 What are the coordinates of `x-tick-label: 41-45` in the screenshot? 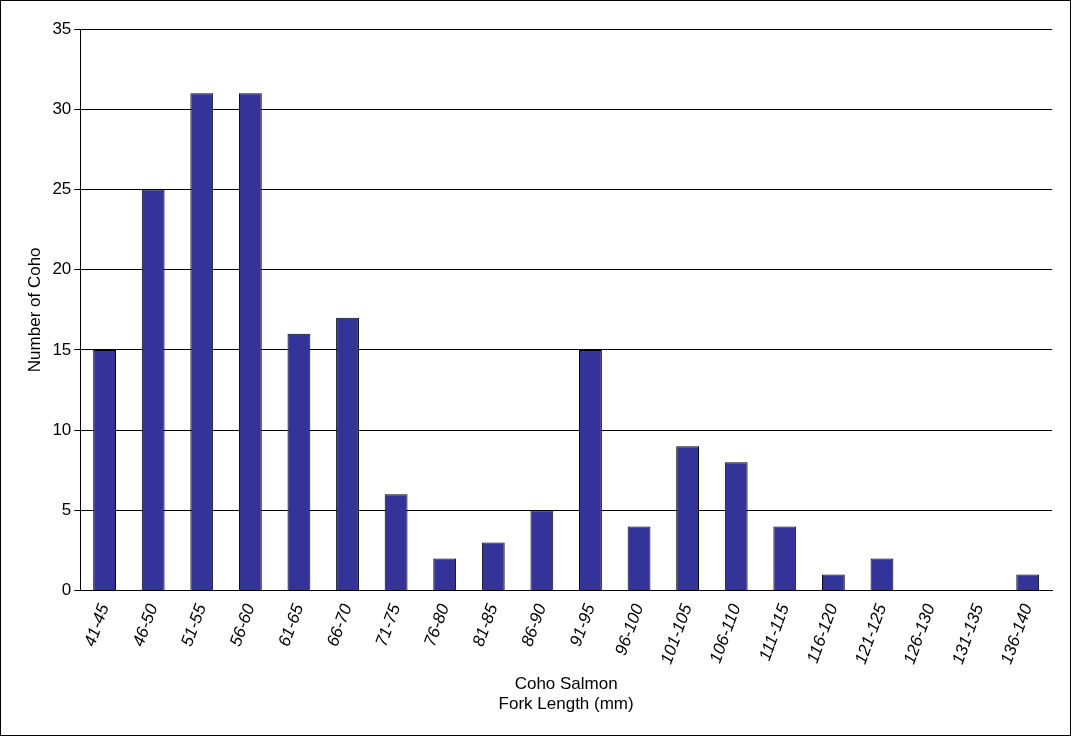 It's located at (96, 625).